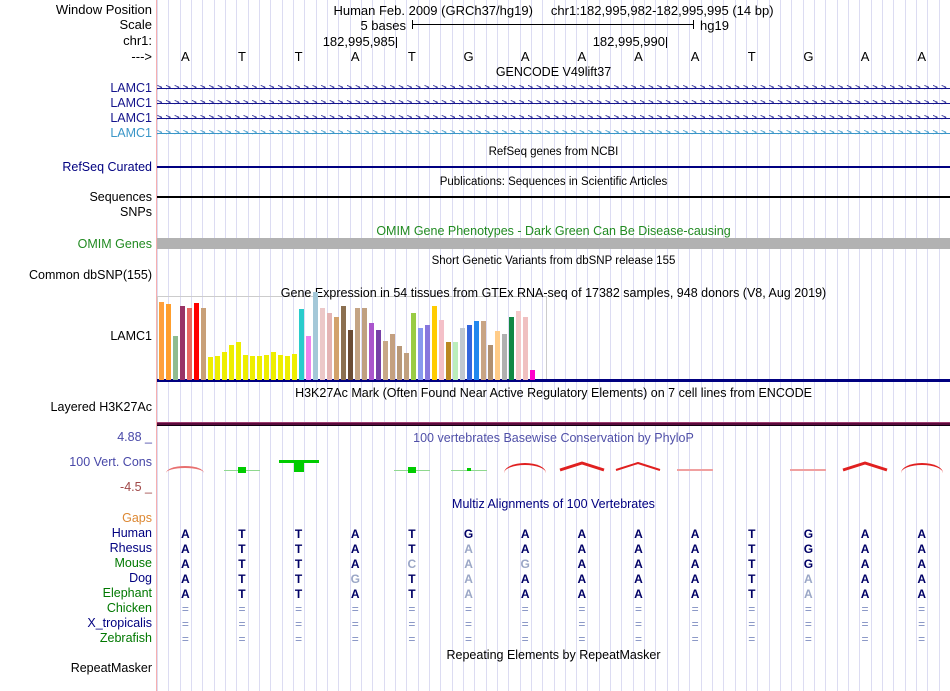 This screenshot has height=691, width=950. I want to click on species-label: Gaps, so click(137, 518).